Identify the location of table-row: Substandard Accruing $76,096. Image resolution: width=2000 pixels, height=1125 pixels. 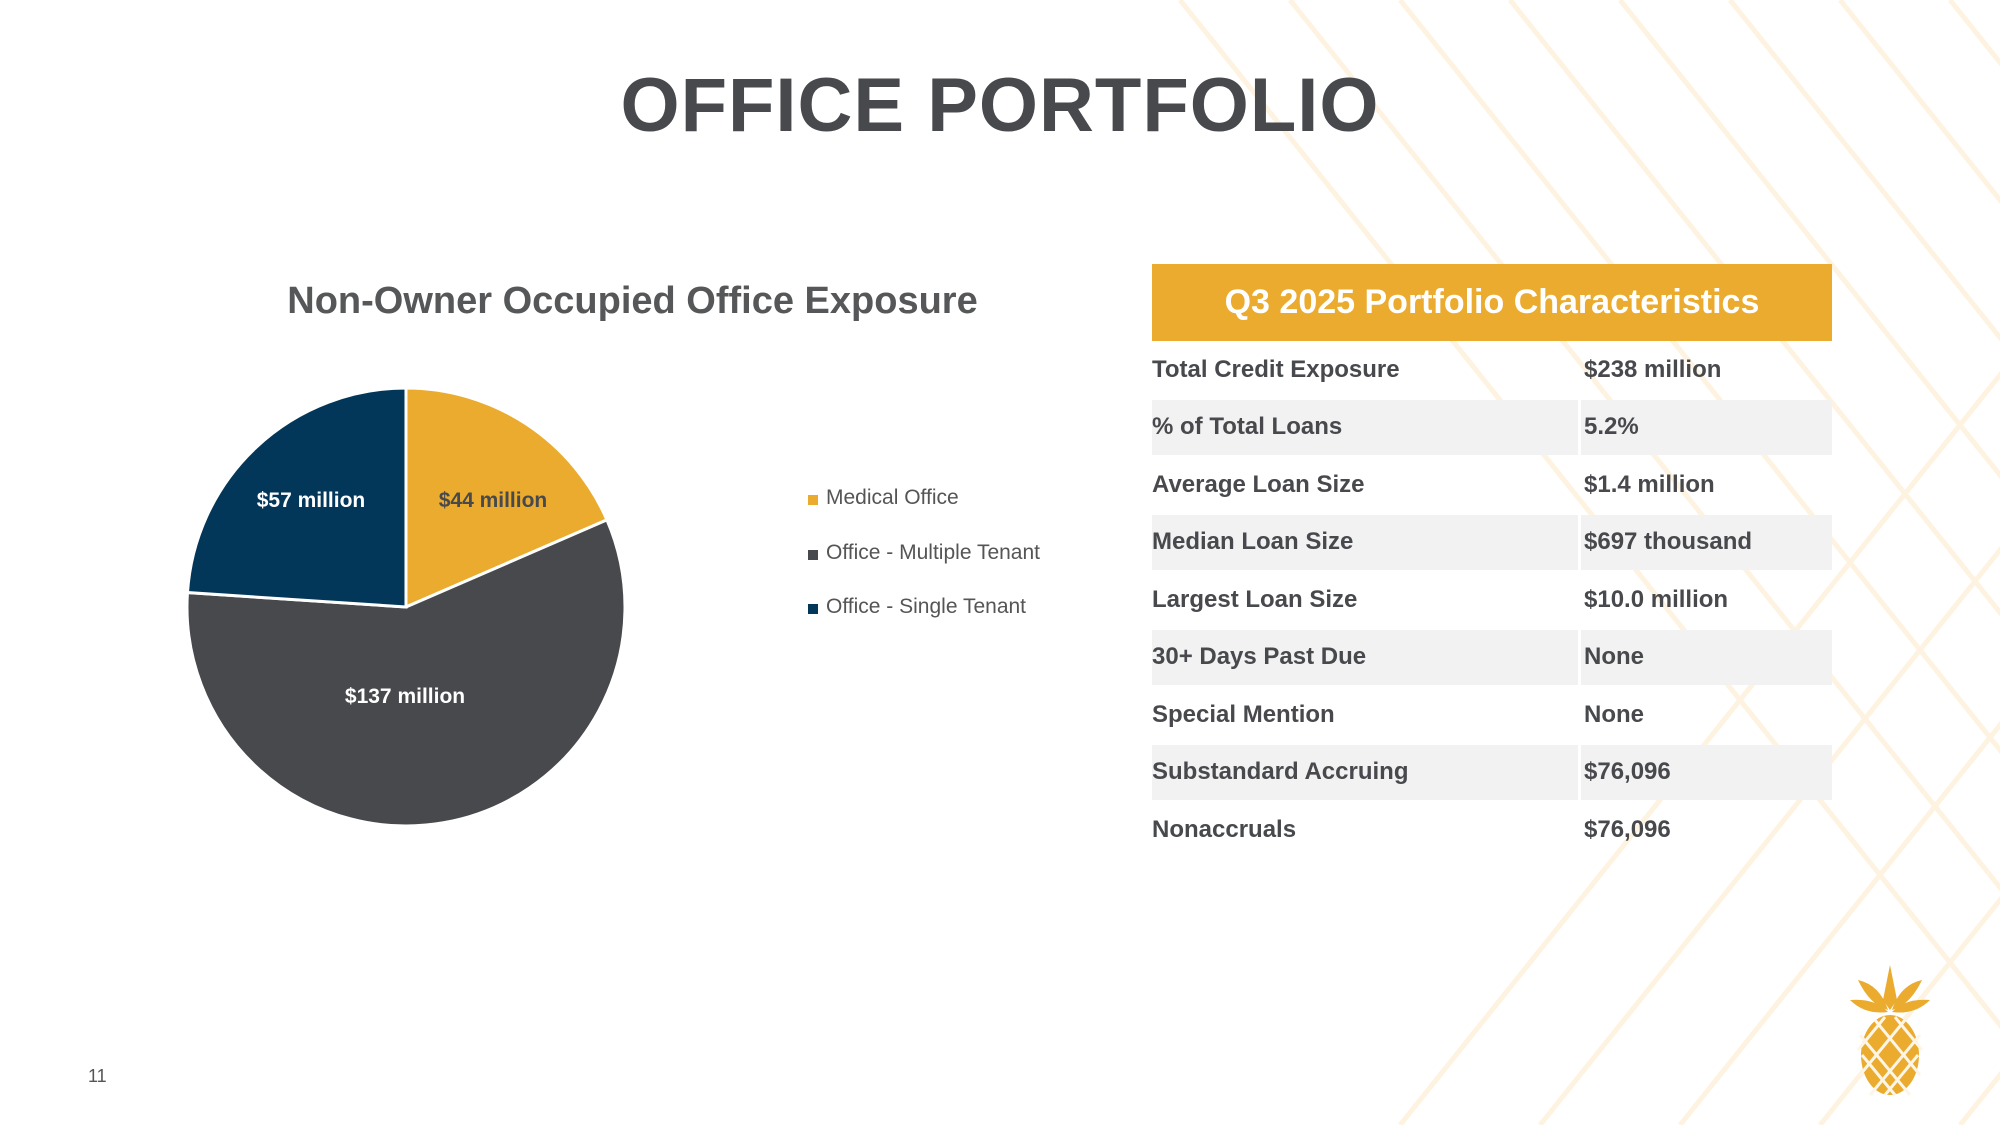
(1492, 773).